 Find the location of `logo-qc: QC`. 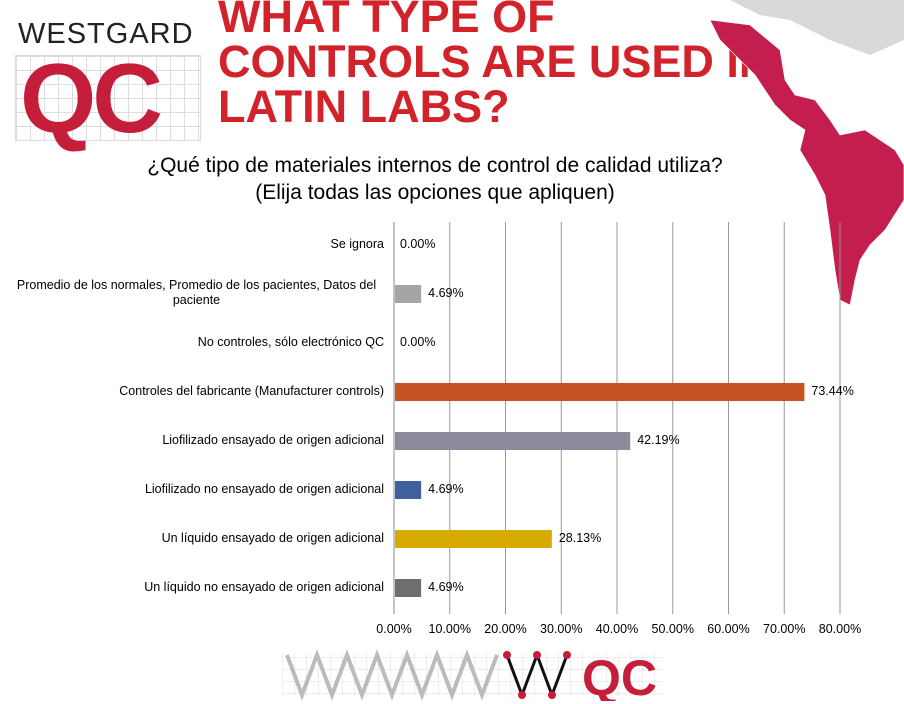

logo-qc: QC is located at coordinates (108, 98).